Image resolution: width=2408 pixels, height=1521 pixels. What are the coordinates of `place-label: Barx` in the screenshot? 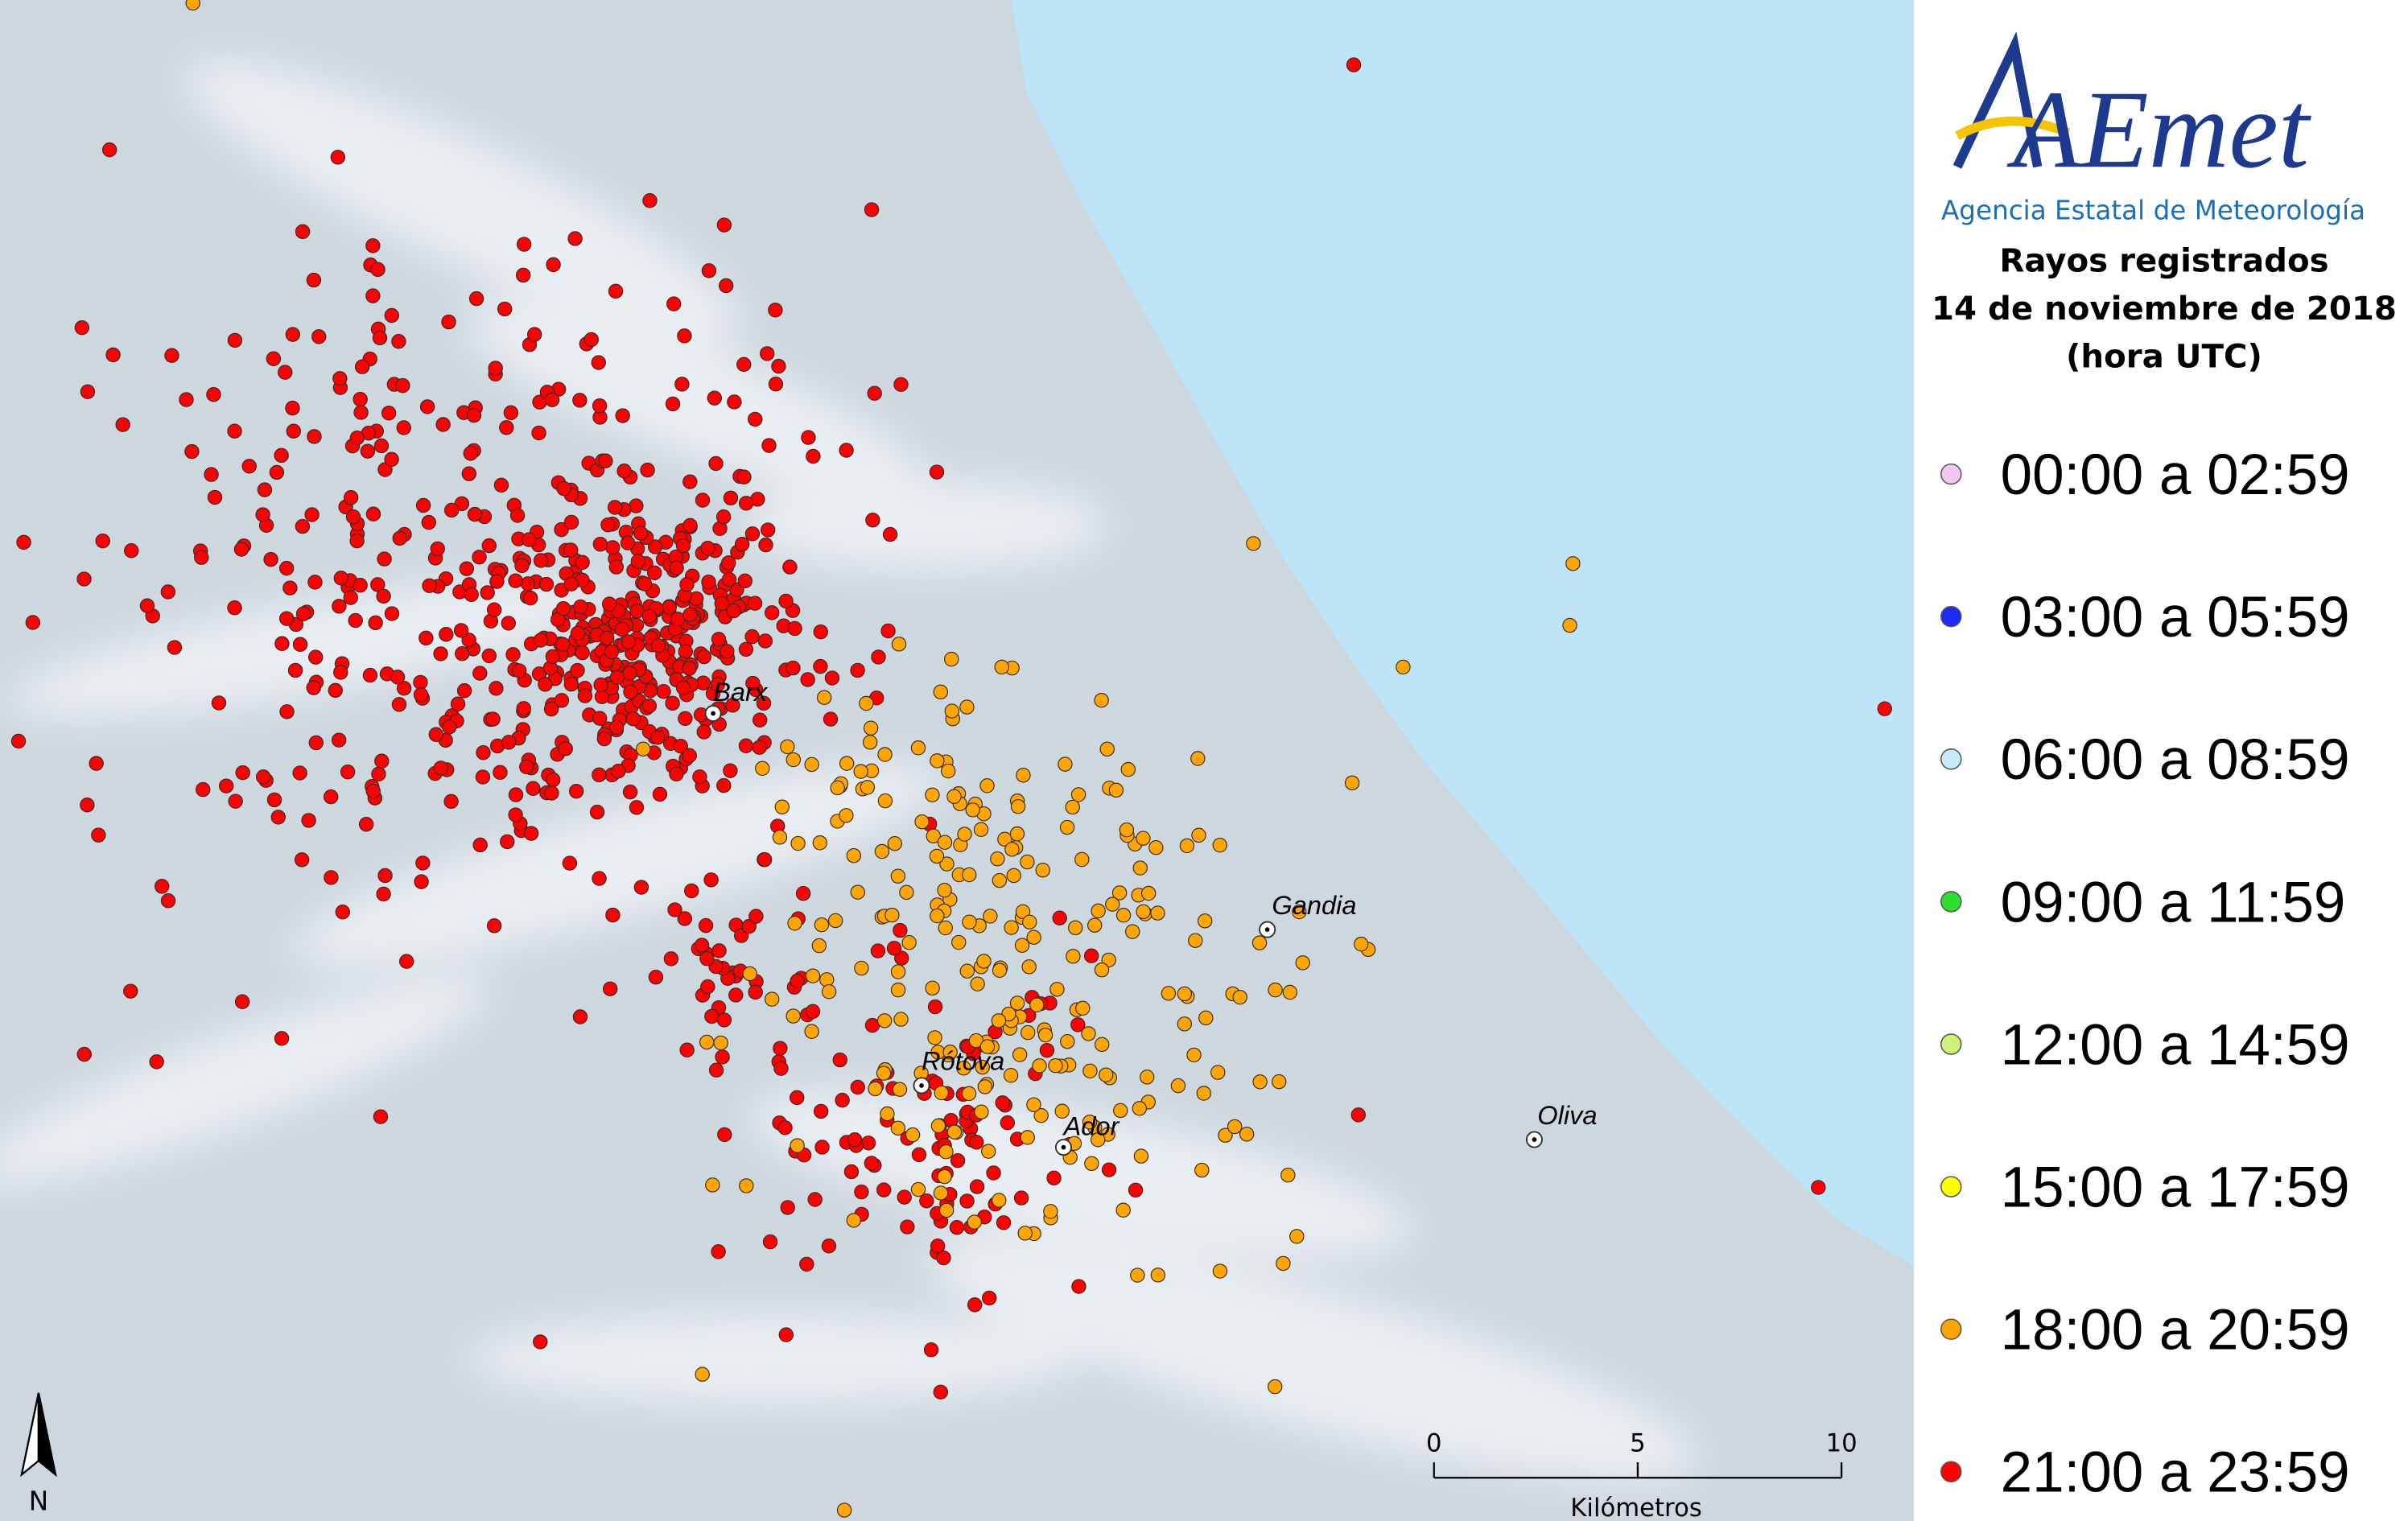 It's located at (741, 692).